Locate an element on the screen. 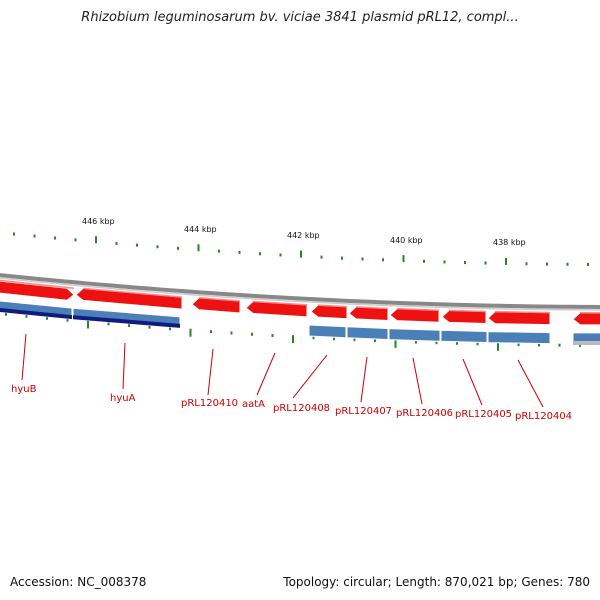 The height and width of the screenshot is (600, 600). accession-text: Accession: NC_008378 is located at coordinates (78, 582).